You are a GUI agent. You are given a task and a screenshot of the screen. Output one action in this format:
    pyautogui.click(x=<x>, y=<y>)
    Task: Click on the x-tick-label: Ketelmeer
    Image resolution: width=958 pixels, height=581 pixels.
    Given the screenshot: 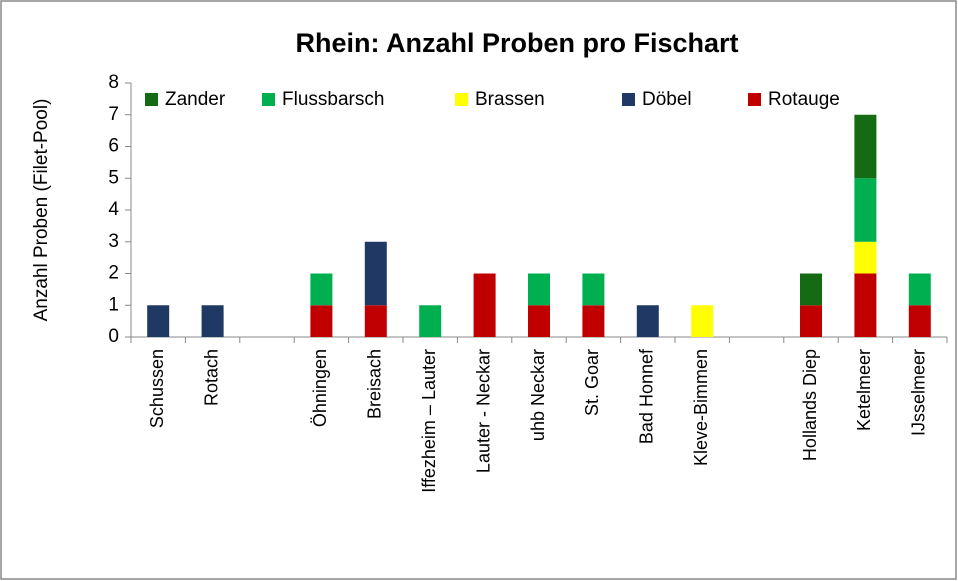 What is the action you would take?
    pyautogui.click(x=864, y=390)
    